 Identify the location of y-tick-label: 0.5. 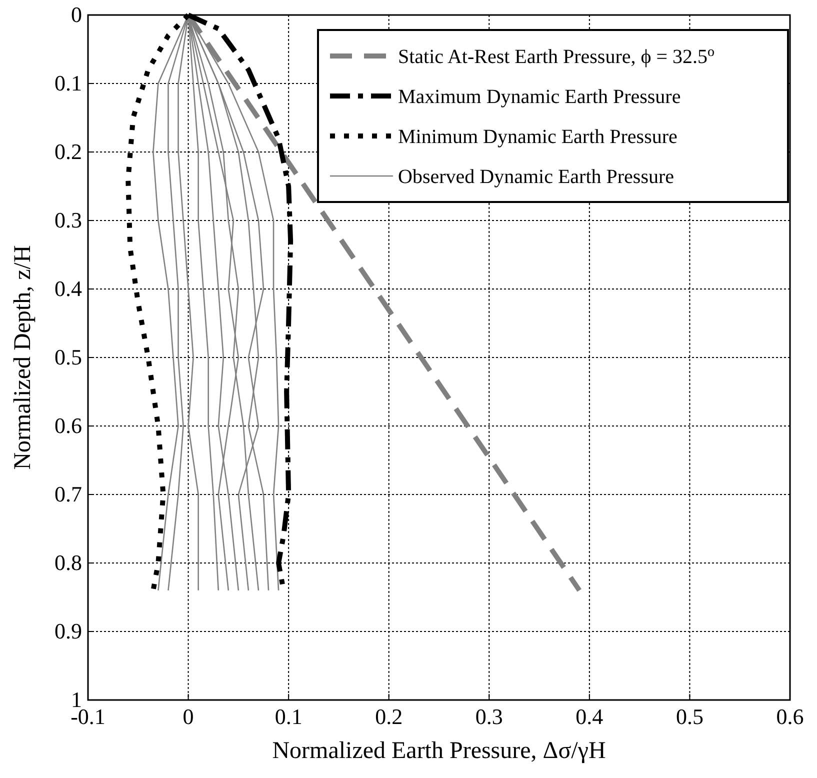
(68, 357).